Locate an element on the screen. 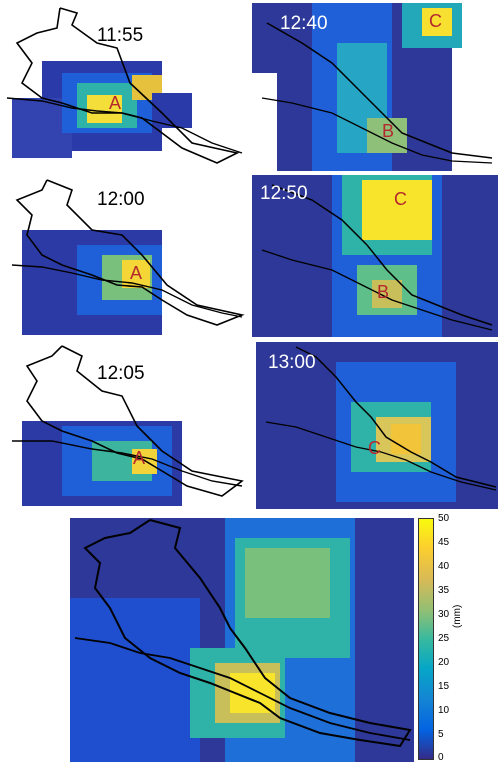 The height and width of the screenshot is (769, 500). colorbar is located at coordinates (426, 639).